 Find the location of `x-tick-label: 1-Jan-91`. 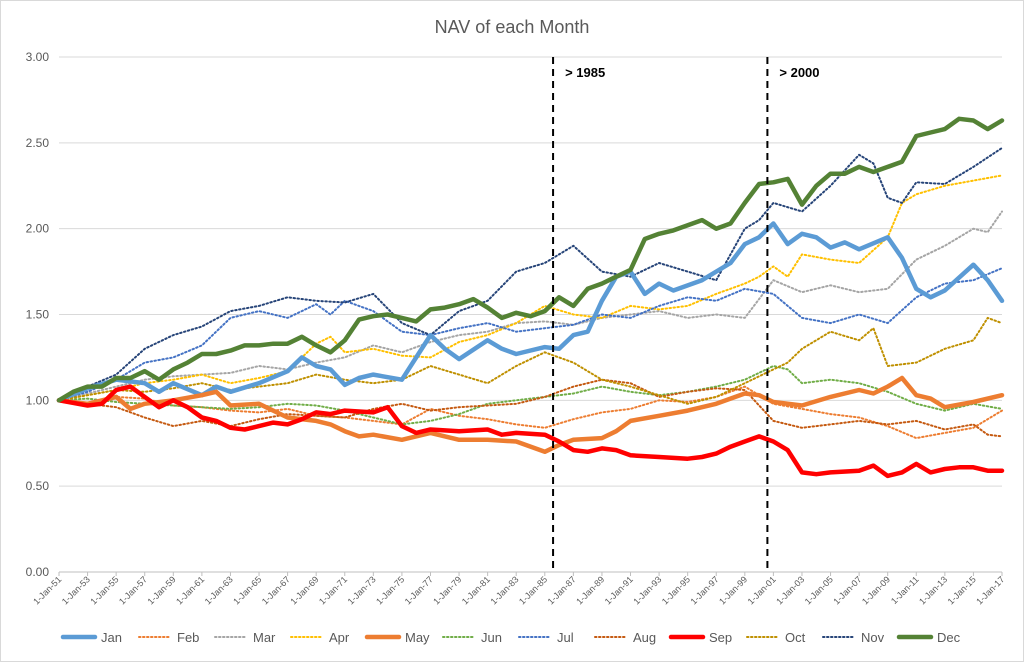

x-tick-label: 1-Jan-91 is located at coordinates (619, 590).